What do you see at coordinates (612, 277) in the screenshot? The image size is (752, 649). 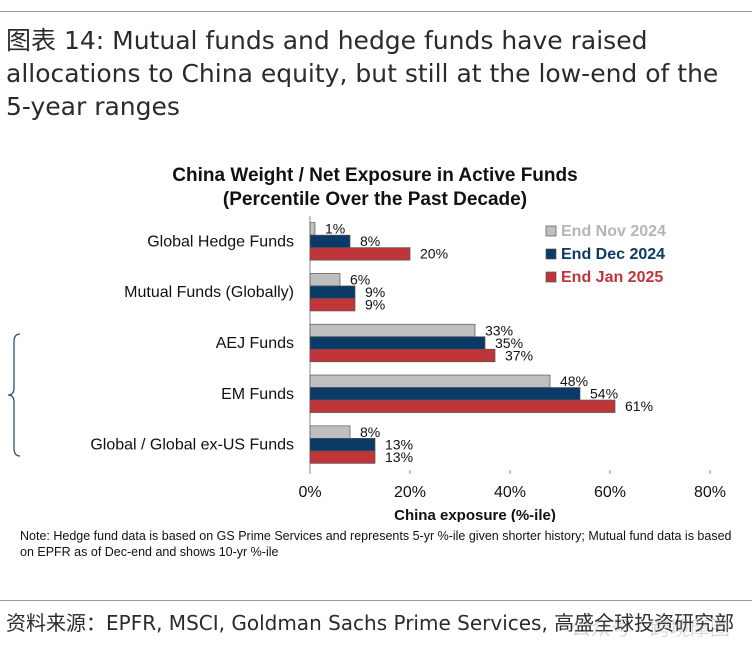 I see `legend-label: End Jan 2025` at bounding box center [612, 277].